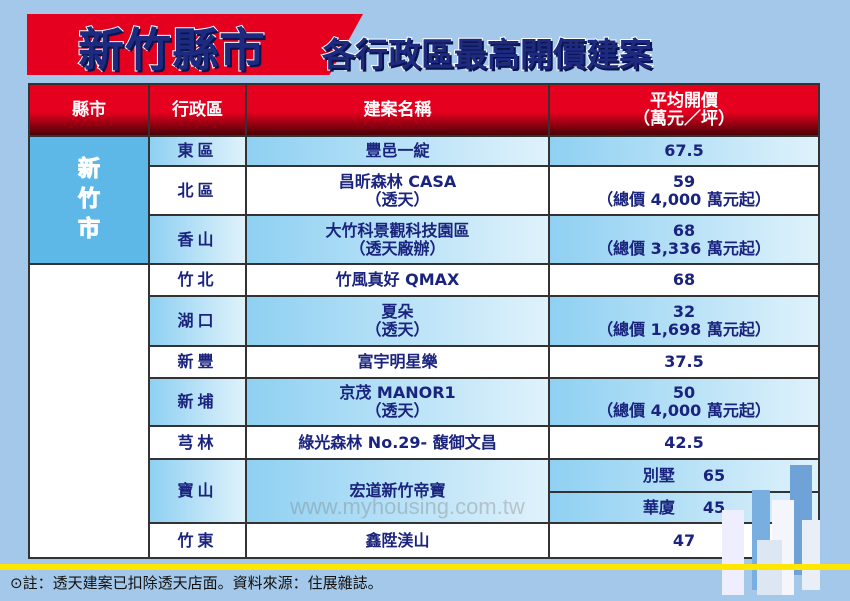 The image size is (850, 601). What do you see at coordinates (407, 506) in the screenshot?
I see `watermark: www.myhousing.com.tw` at bounding box center [407, 506].